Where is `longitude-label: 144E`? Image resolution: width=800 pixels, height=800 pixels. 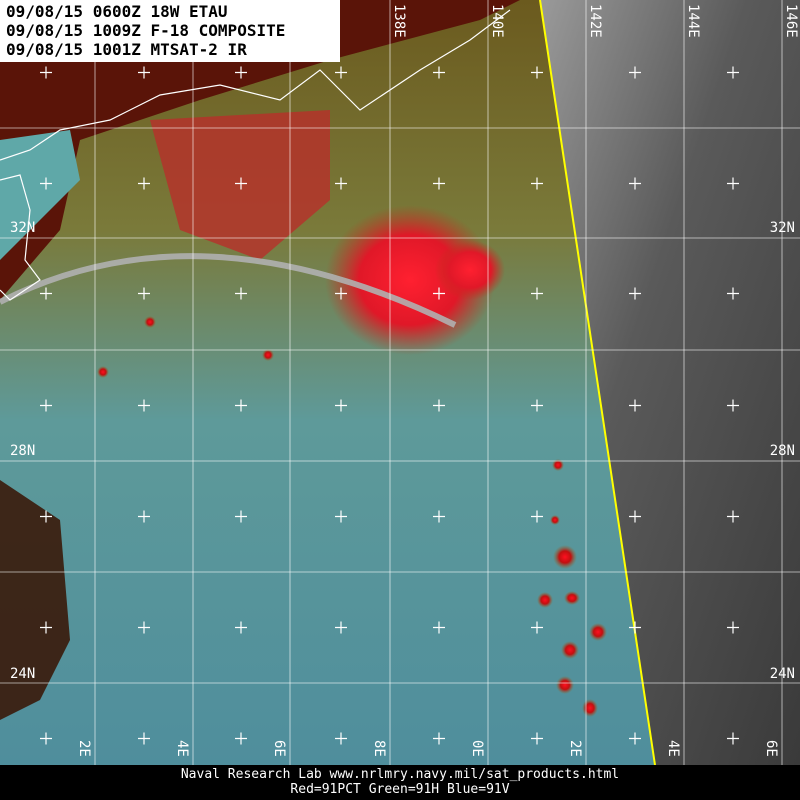
longitude-label: 144E is located at coordinates (693, 21).